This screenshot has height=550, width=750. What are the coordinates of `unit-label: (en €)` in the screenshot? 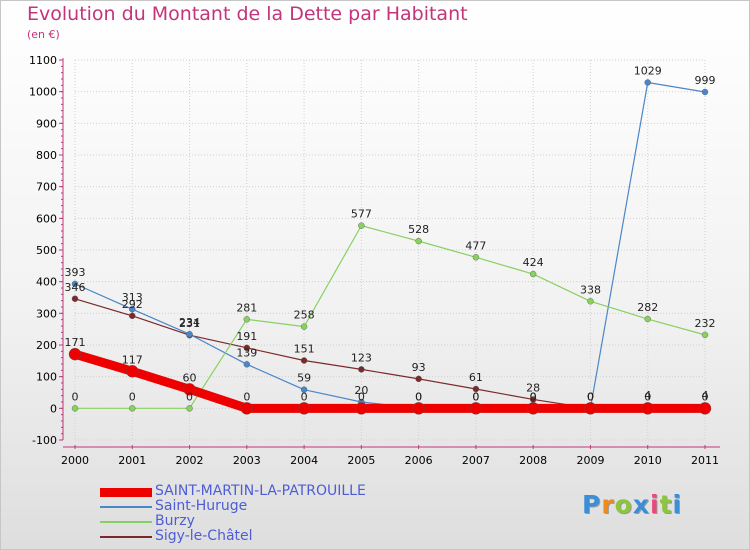 It's located at (43, 34).